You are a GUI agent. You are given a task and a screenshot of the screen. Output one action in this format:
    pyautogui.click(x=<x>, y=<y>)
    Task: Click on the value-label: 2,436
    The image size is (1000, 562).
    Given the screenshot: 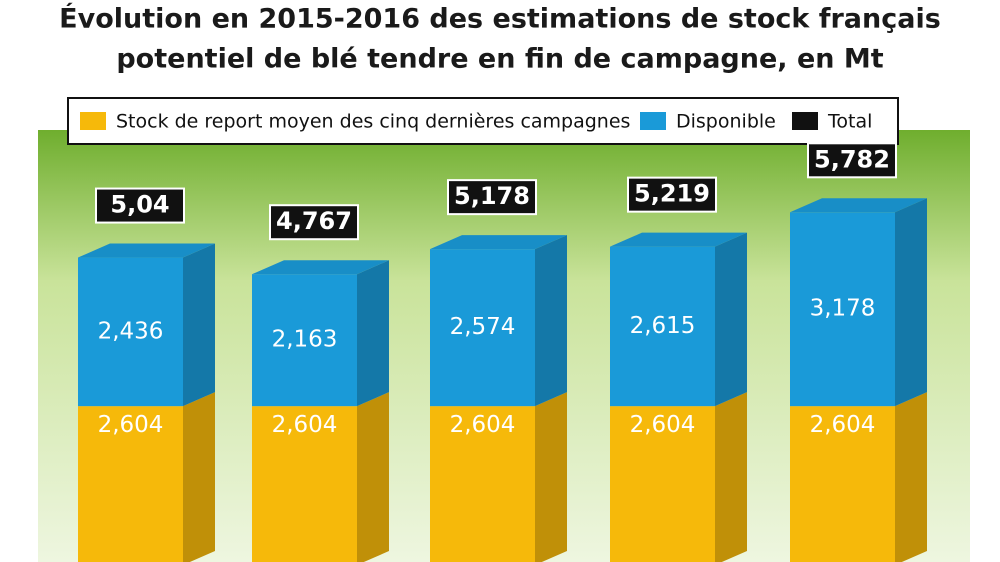 What is the action you would take?
    pyautogui.click(x=131, y=331)
    